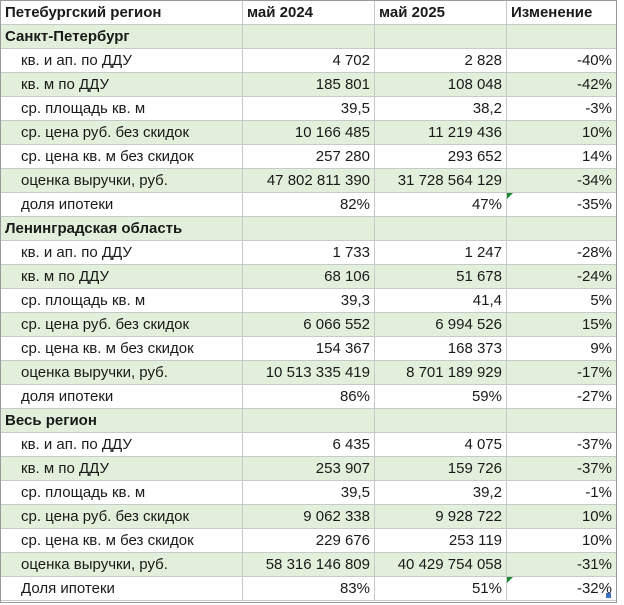  I want to click on value-2025-cell: 59%, so click(440, 396).